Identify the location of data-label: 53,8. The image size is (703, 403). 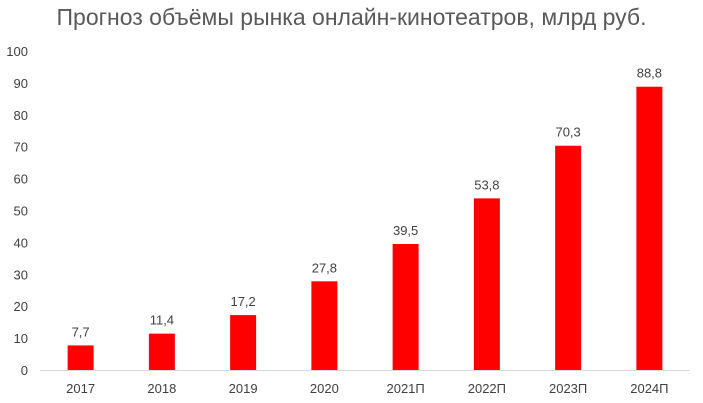
(486, 184).